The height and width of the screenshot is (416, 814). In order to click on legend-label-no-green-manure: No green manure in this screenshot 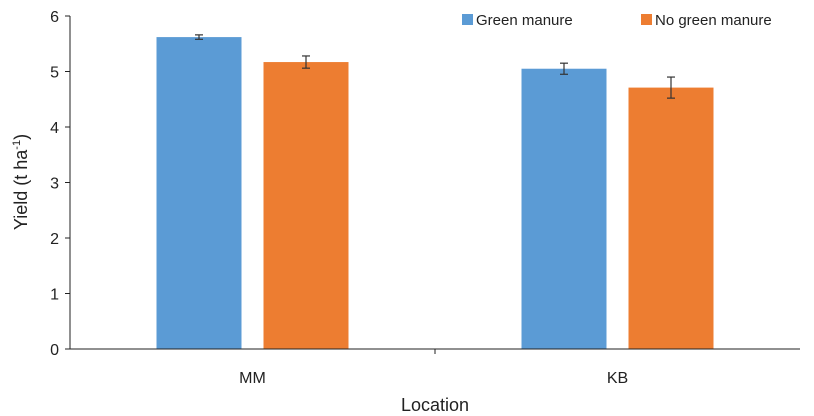, I will do `click(713, 20)`.